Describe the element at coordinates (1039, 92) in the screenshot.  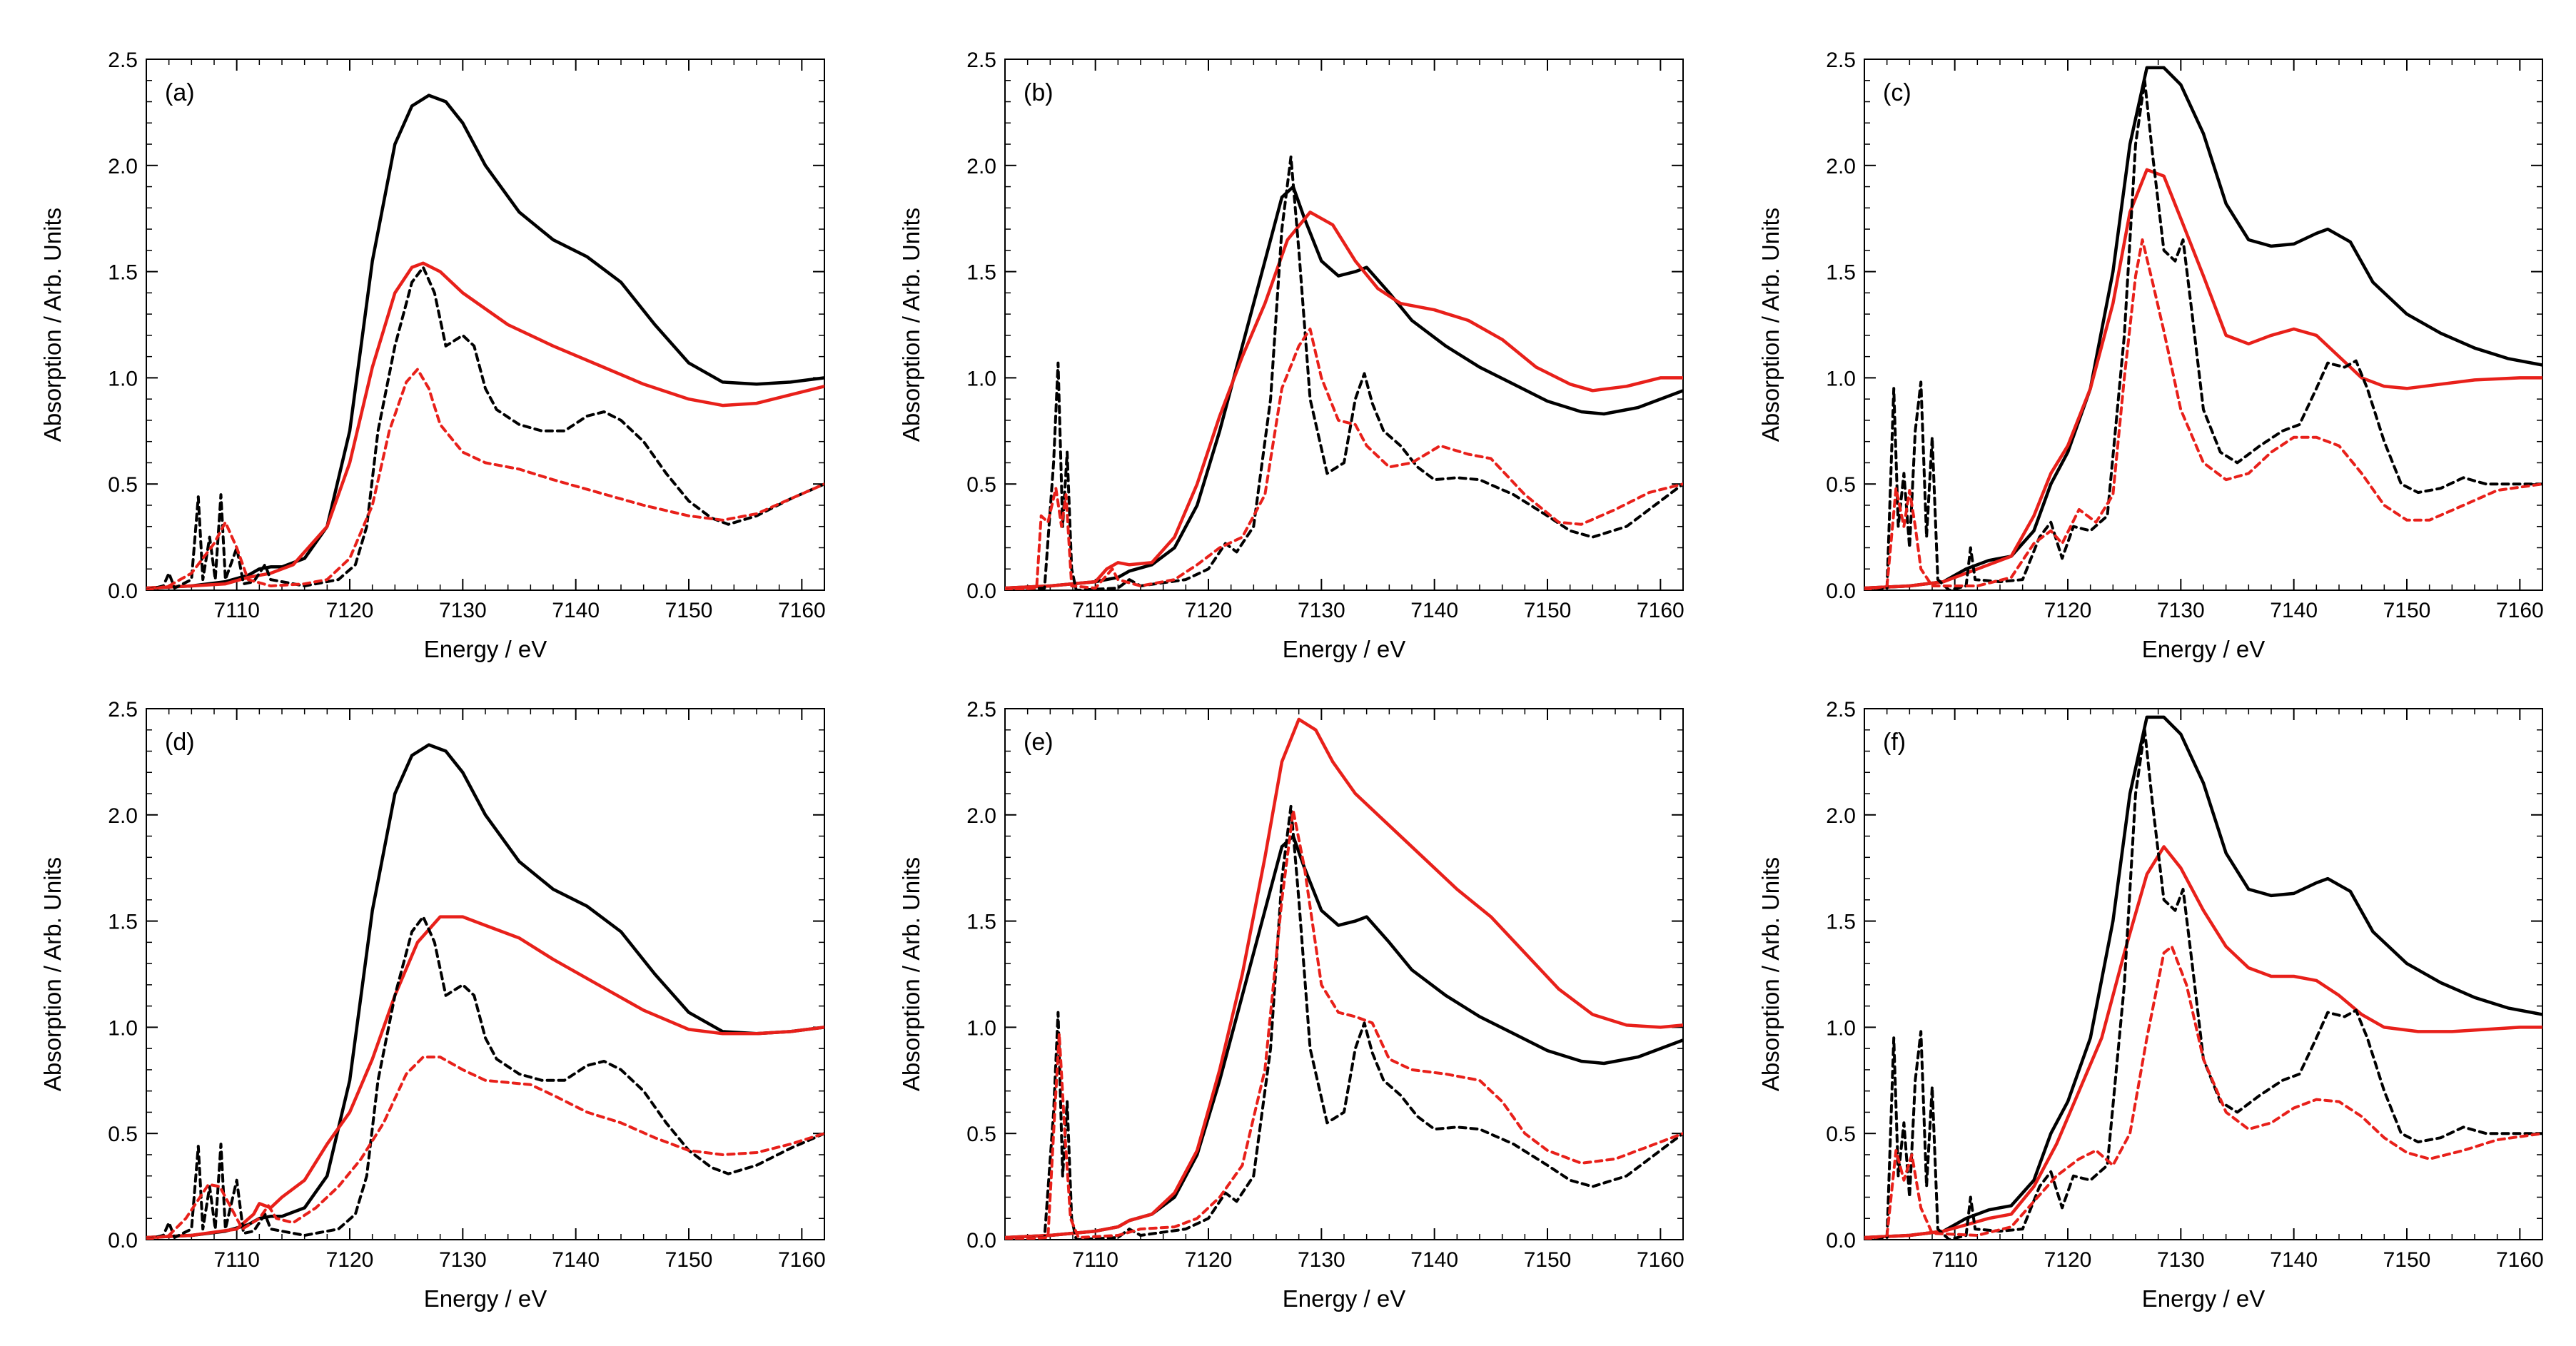
I see `panel-label: (b)` at that location.